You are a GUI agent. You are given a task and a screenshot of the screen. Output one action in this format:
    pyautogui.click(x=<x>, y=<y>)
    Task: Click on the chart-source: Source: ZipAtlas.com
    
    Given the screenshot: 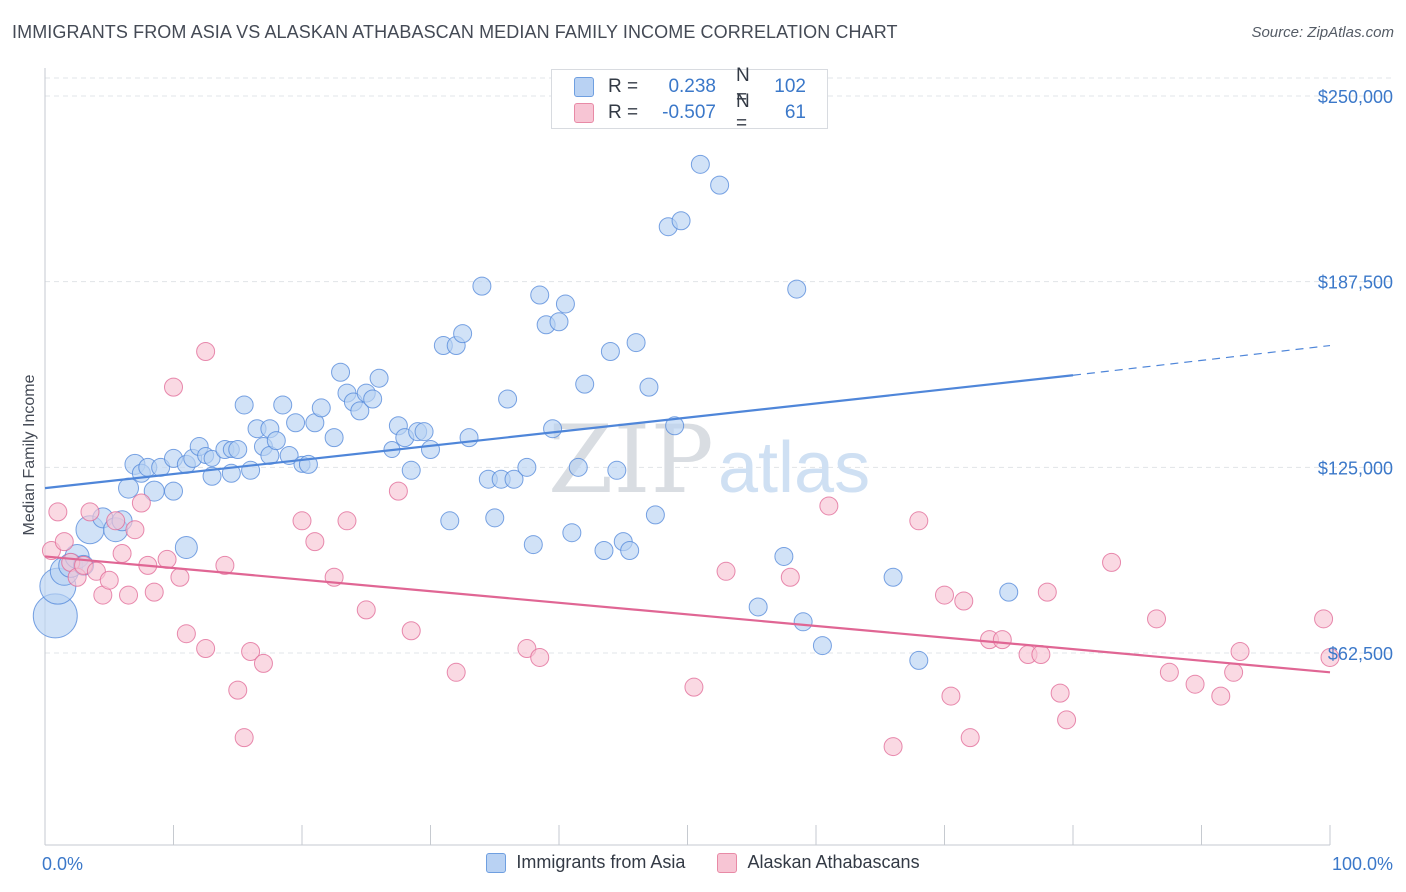 What is the action you would take?
    pyautogui.click(x=1322, y=32)
    